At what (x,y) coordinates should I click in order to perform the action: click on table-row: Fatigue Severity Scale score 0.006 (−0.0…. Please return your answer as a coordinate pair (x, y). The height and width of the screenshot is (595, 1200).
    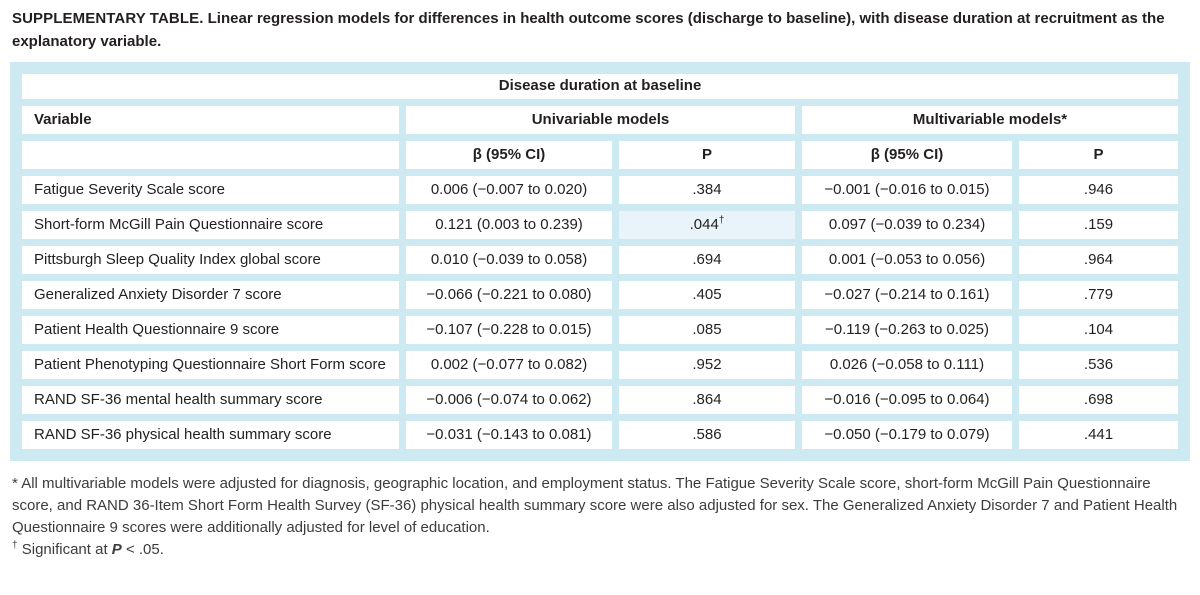
    Looking at the image, I should click on (600, 190).